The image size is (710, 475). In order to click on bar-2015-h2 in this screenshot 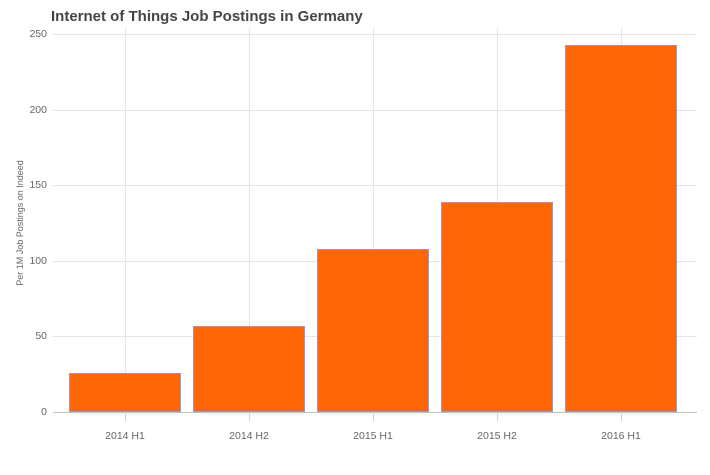, I will do `click(497, 307)`.